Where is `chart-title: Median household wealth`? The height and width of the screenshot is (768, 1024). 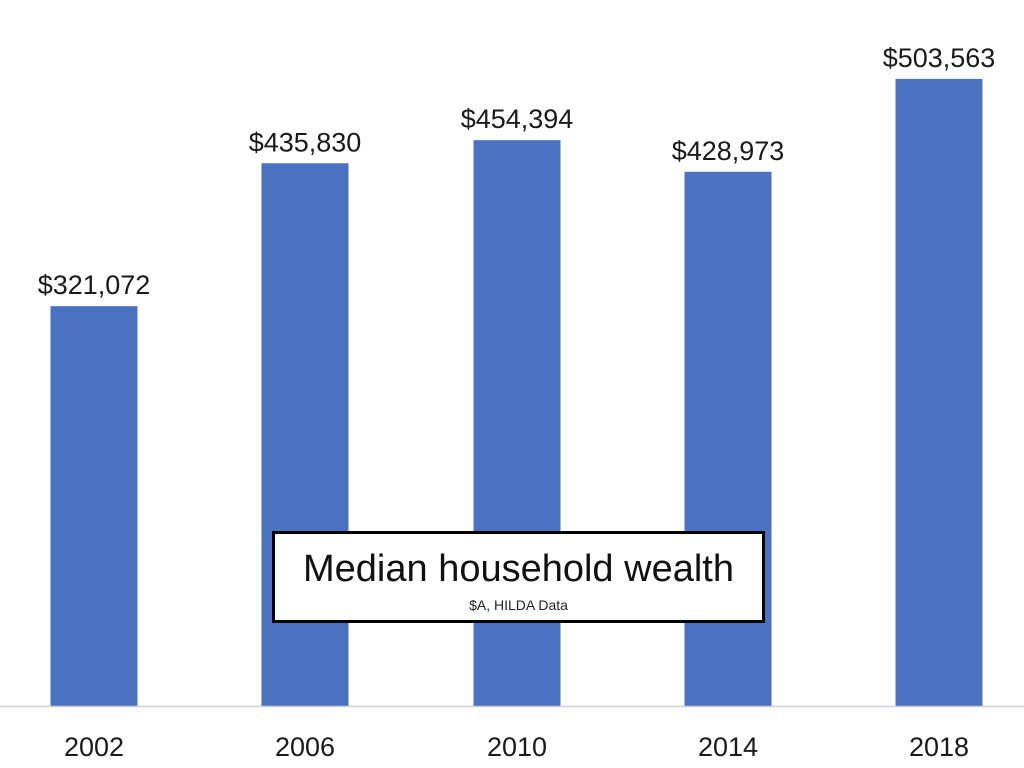
chart-title: Median household wealth is located at coordinates (518, 569).